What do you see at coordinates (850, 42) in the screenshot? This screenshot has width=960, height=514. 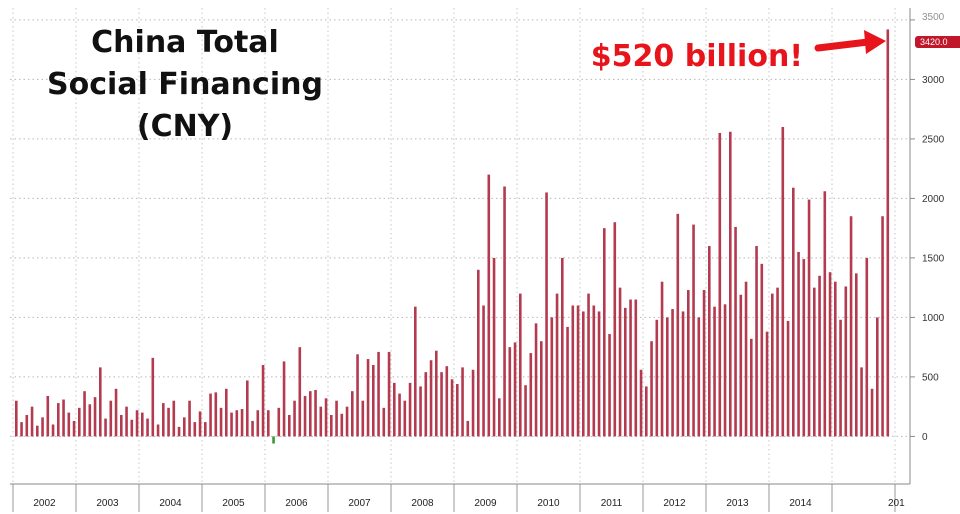 I see `annotation-arrow-icon` at bounding box center [850, 42].